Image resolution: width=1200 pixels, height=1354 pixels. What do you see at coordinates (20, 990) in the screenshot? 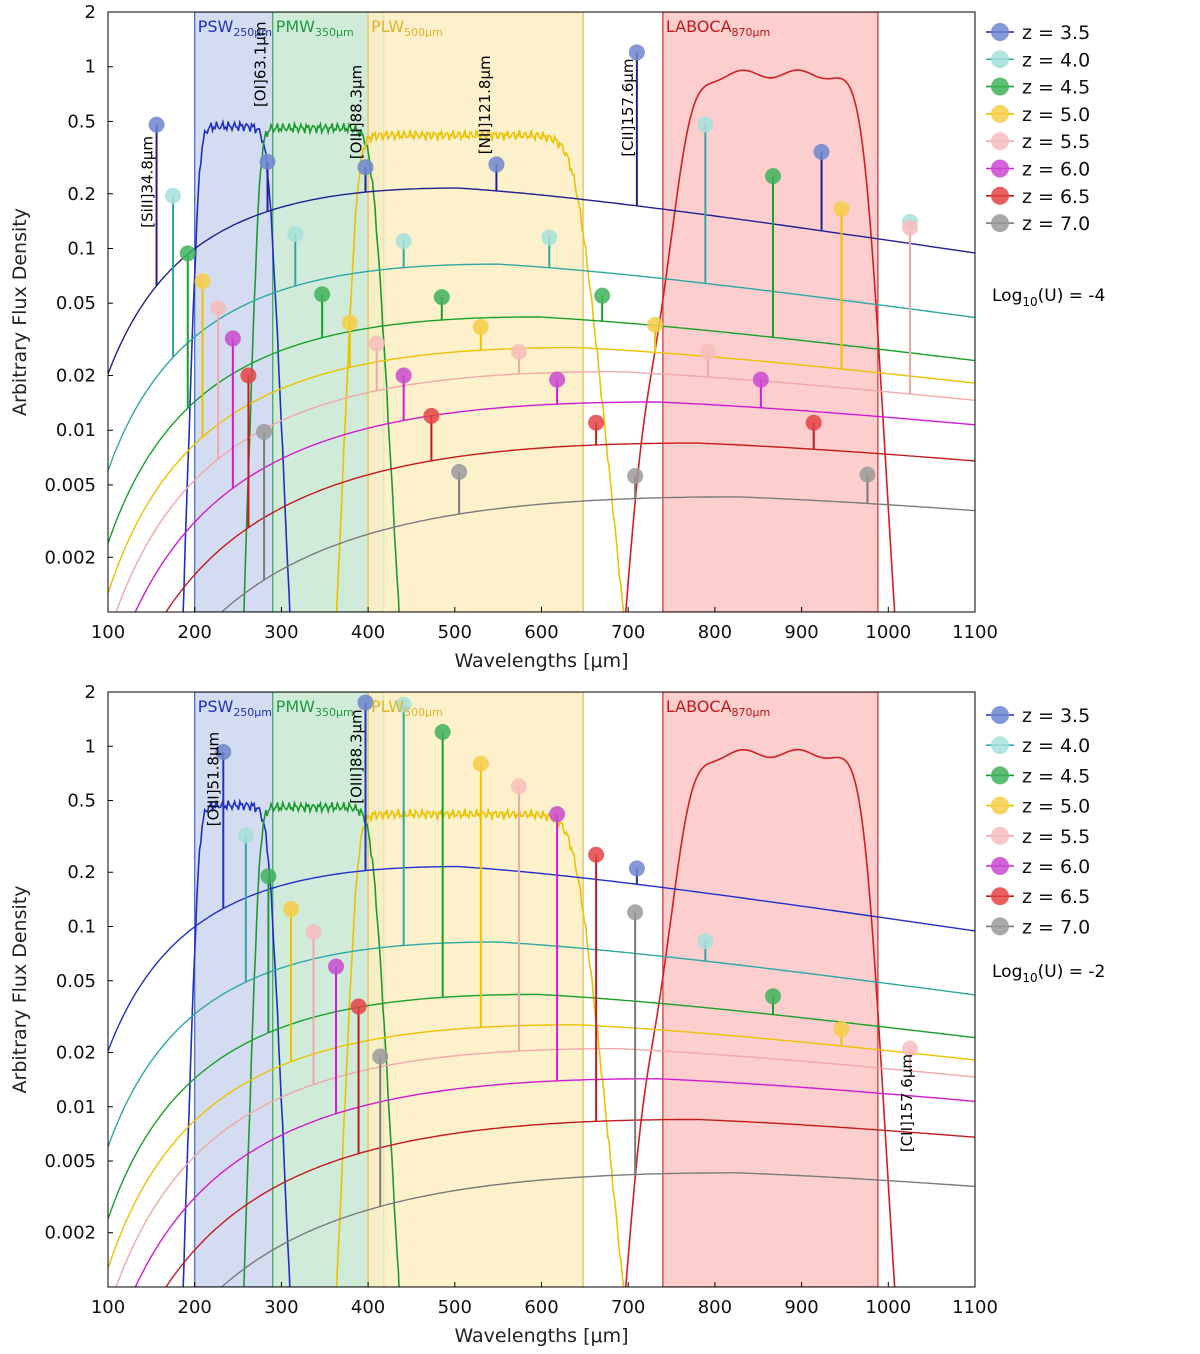
I see `y-axis-label: Arbitrary Flux Density` at bounding box center [20, 990].